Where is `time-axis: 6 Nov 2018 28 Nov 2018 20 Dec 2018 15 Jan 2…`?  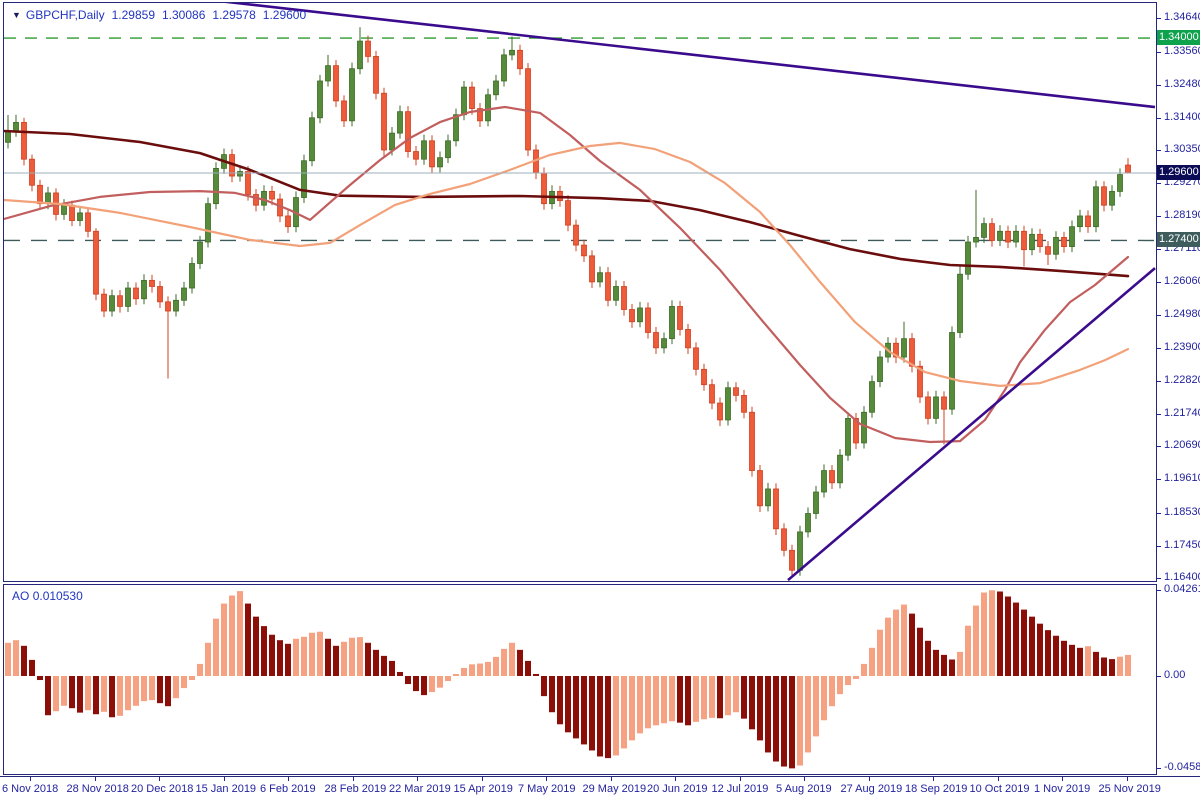 time-axis: 6 Nov 2018 28 Nov 2018 20 Dec 2018 15 Jan 2… is located at coordinates (600, 788).